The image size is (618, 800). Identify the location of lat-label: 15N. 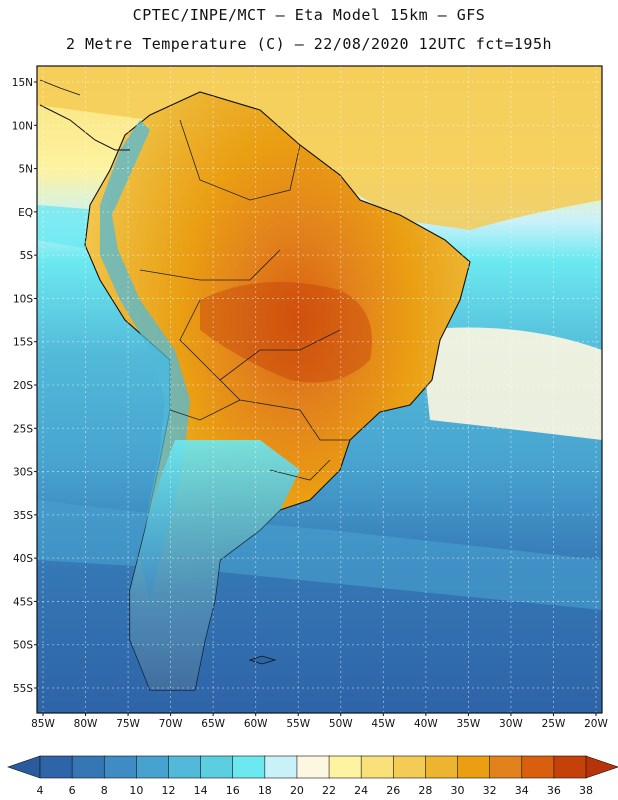
(22, 83).